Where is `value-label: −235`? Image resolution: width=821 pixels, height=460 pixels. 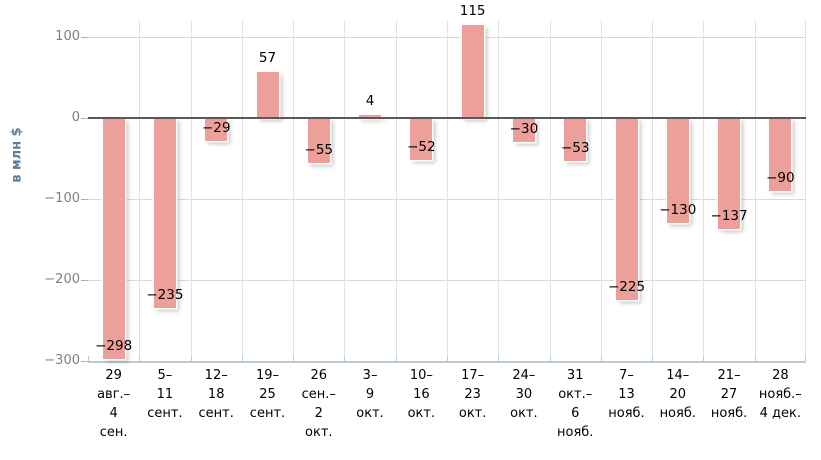 value-label: −235 is located at coordinates (165, 295).